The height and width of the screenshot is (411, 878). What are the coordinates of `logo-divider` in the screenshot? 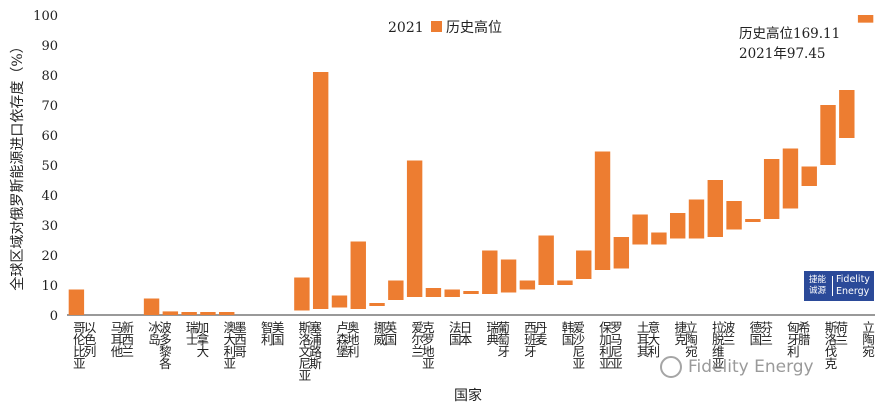 It's located at (832, 286).